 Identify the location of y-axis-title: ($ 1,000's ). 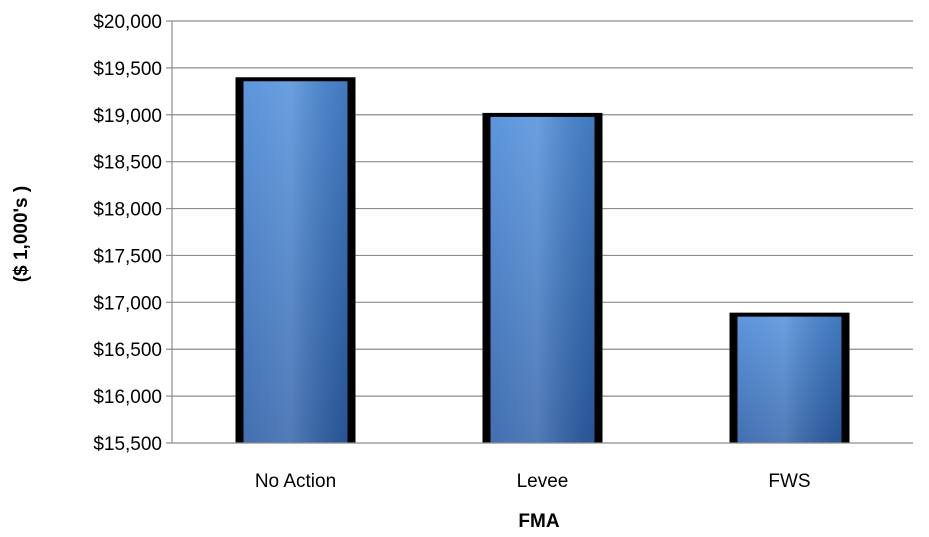
(21, 234).